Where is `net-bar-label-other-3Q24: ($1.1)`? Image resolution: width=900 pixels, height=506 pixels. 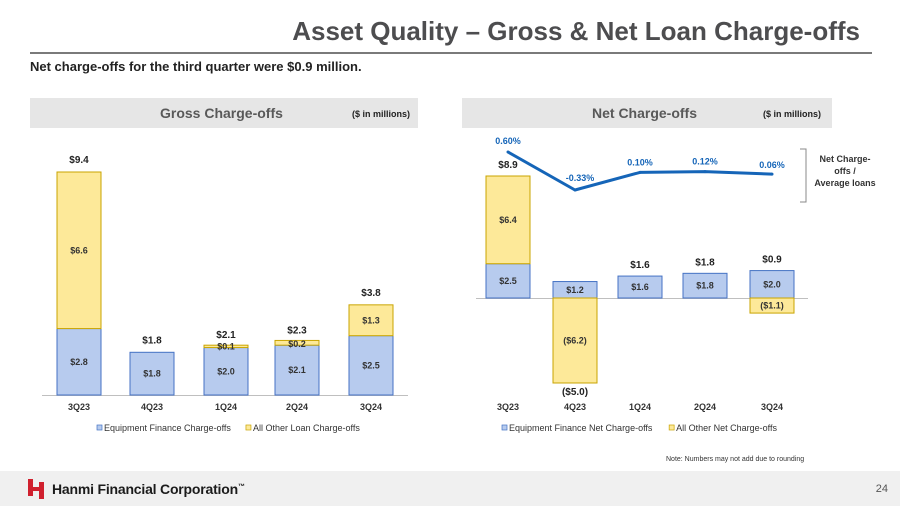 net-bar-label-other-3Q24: ($1.1) is located at coordinates (772, 306).